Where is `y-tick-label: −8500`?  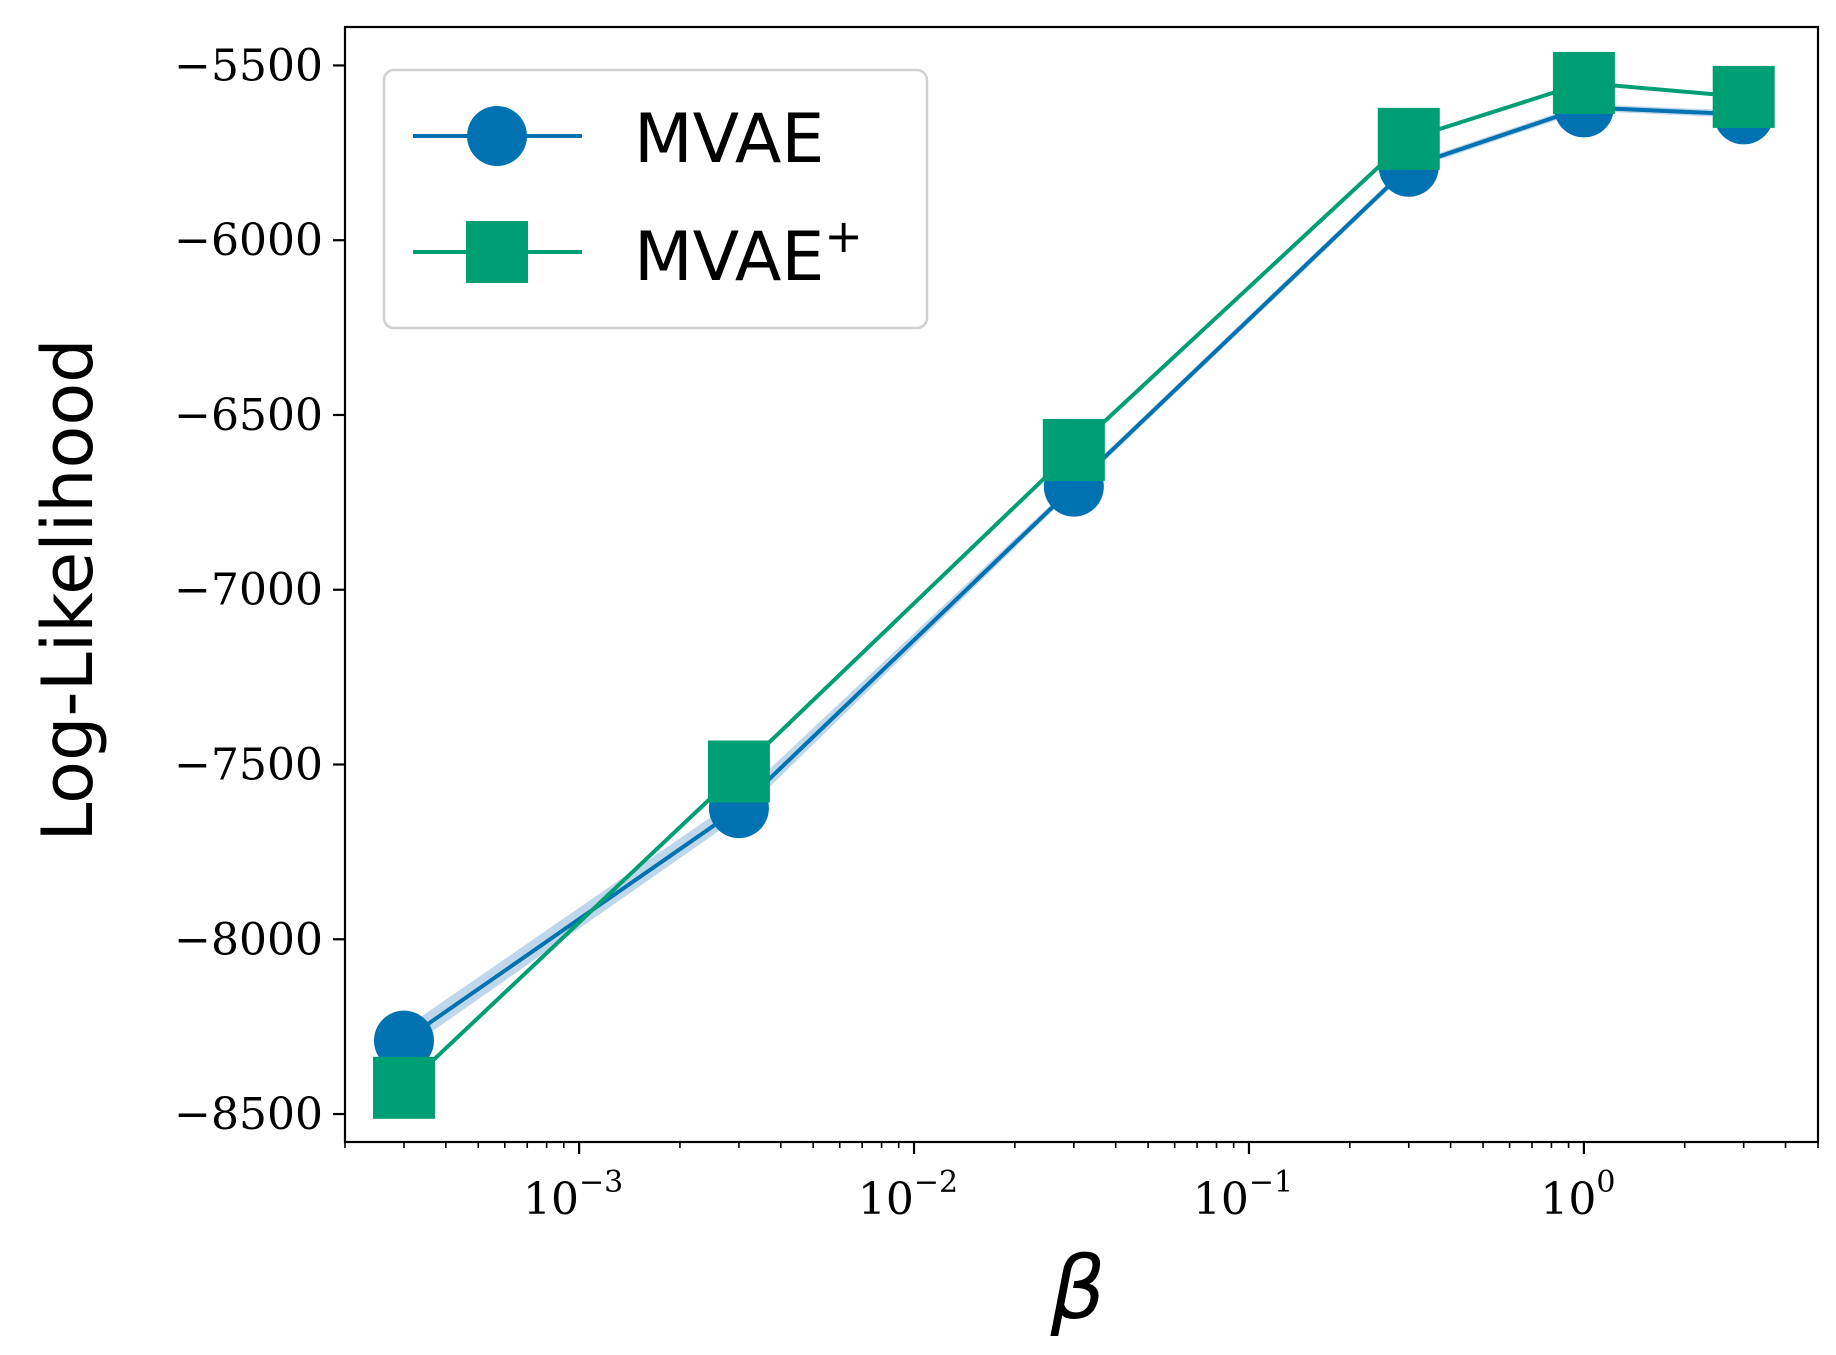
y-tick-label: −8500 is located at coordinates (248, 1114).